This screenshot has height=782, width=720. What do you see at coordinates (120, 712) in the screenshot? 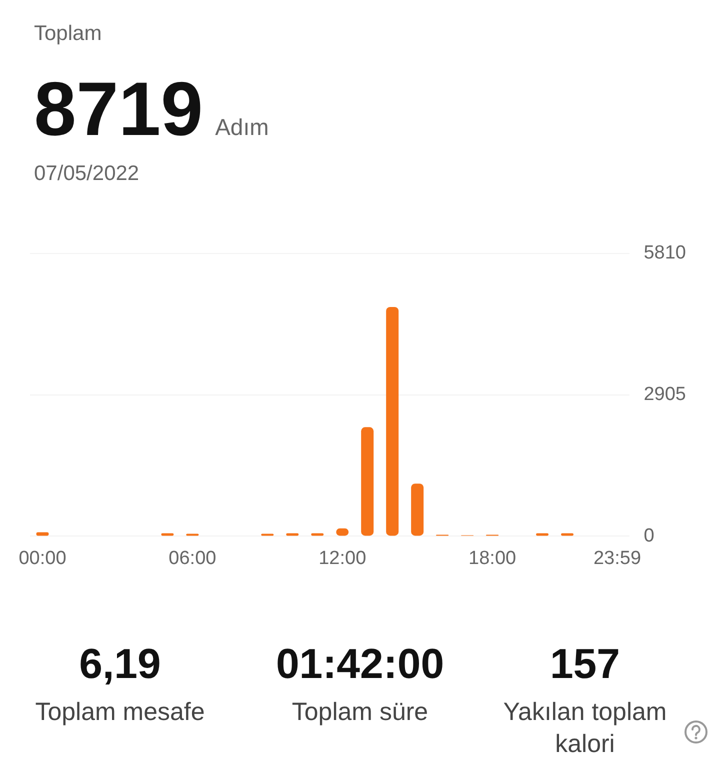
I see `text: Toplam mesafe` at bounding box center [120, 712].